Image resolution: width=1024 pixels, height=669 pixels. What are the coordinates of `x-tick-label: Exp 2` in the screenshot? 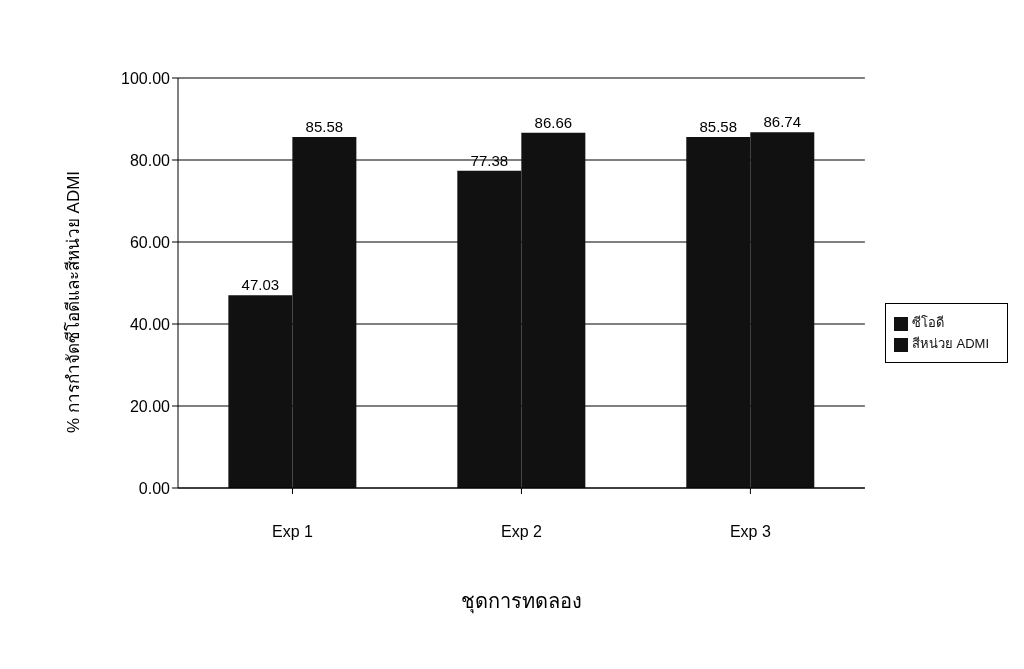 It's located at (521, 532).